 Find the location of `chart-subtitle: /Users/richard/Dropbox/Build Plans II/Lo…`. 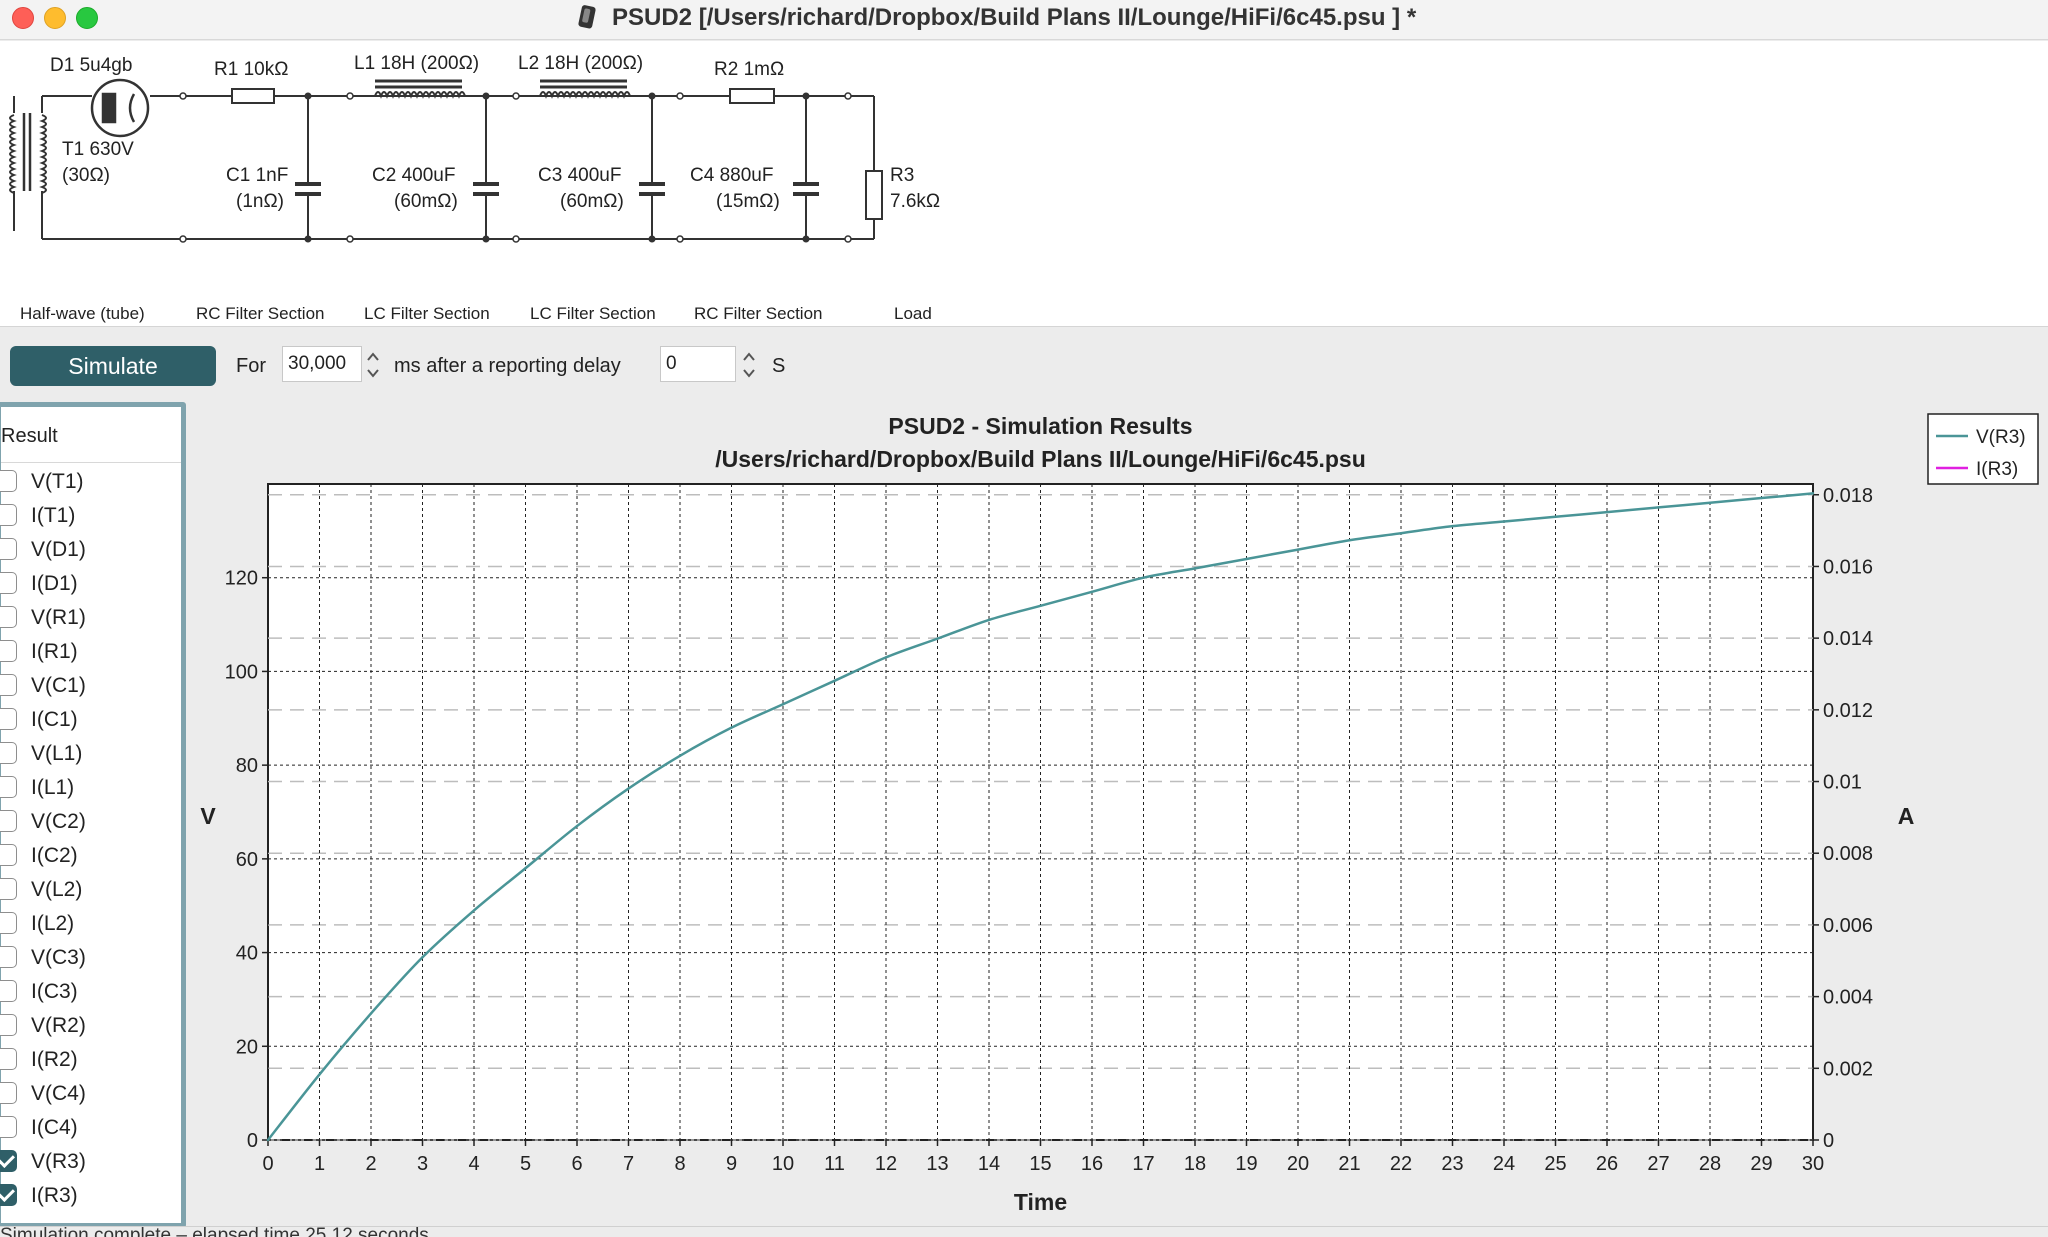

chart-subtitle: /Users/richard/Dropbox/Build Plans II/Lo… is located at coordinates (1040, 459).